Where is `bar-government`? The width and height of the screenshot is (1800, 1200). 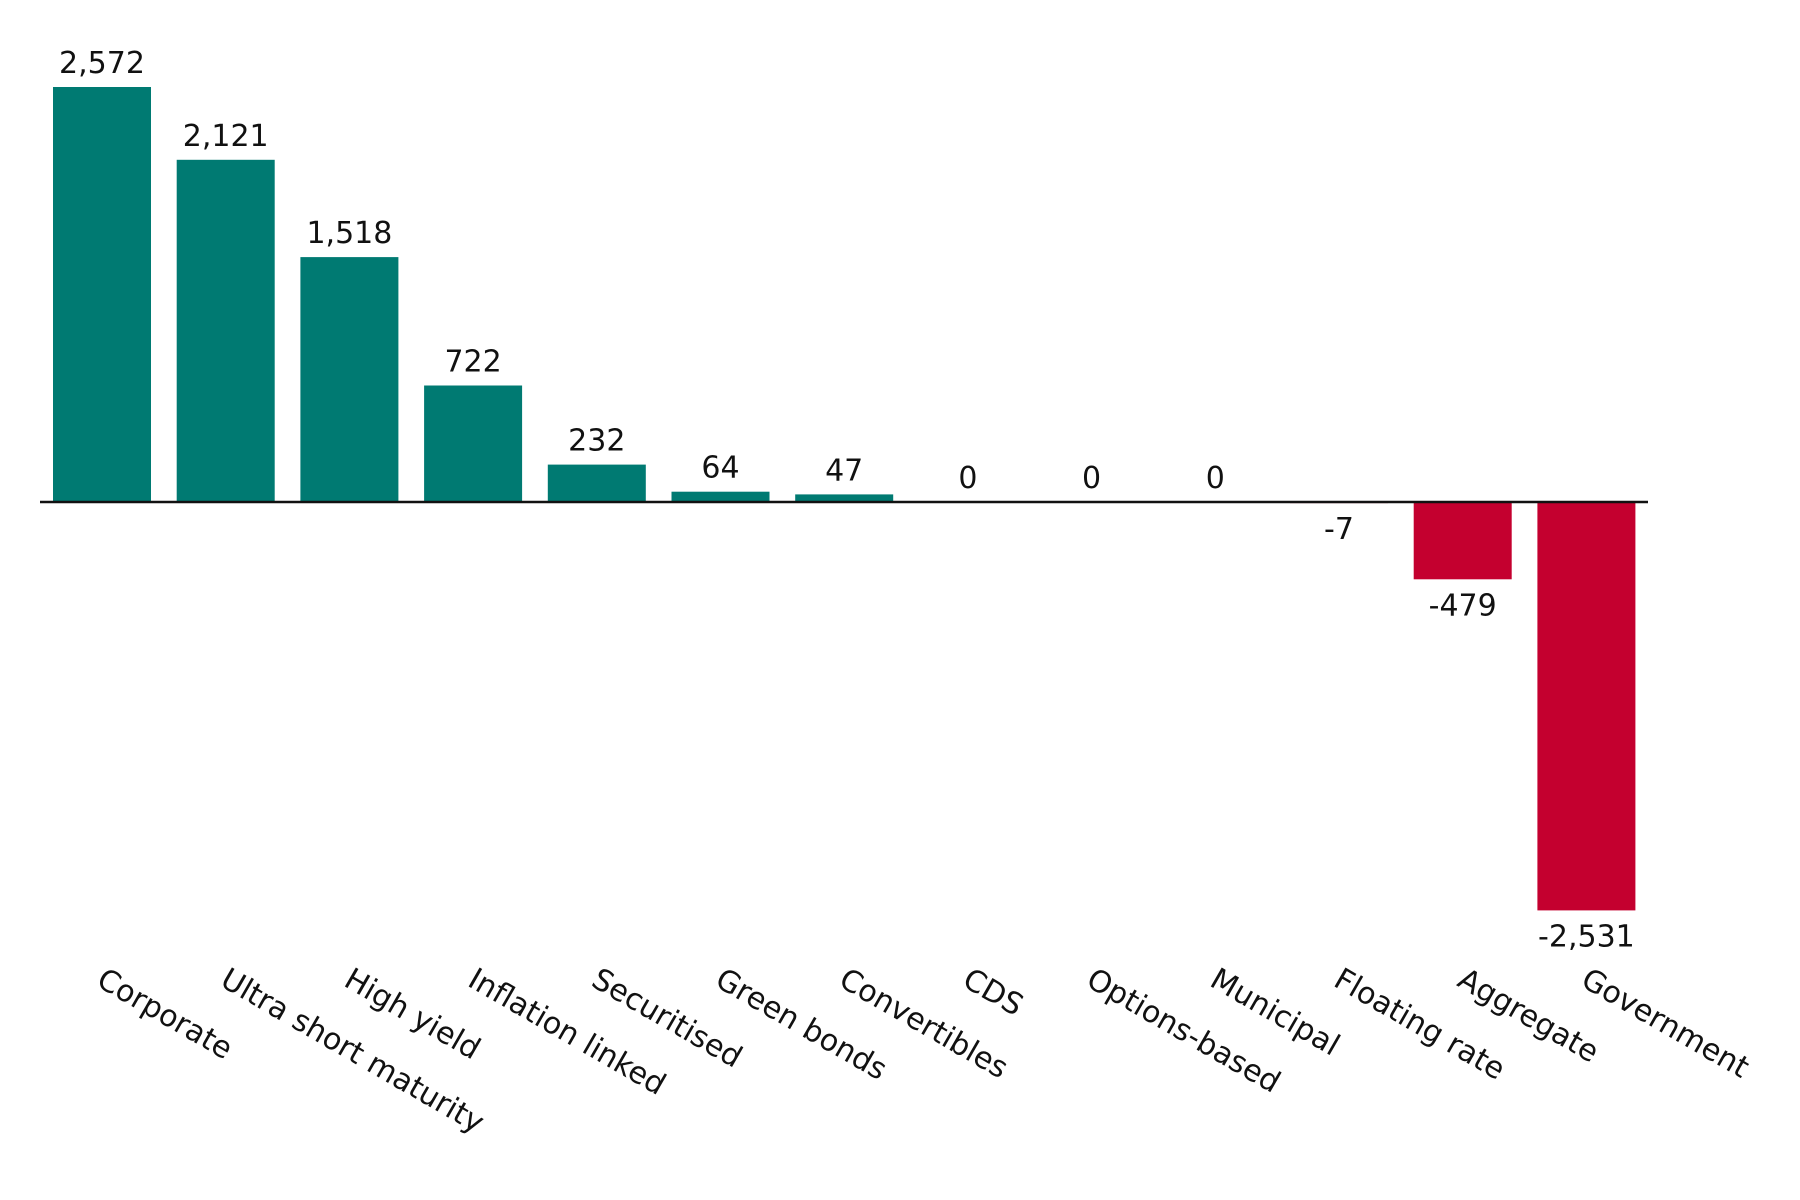
bar-government is located at coordinates (1586, 706).